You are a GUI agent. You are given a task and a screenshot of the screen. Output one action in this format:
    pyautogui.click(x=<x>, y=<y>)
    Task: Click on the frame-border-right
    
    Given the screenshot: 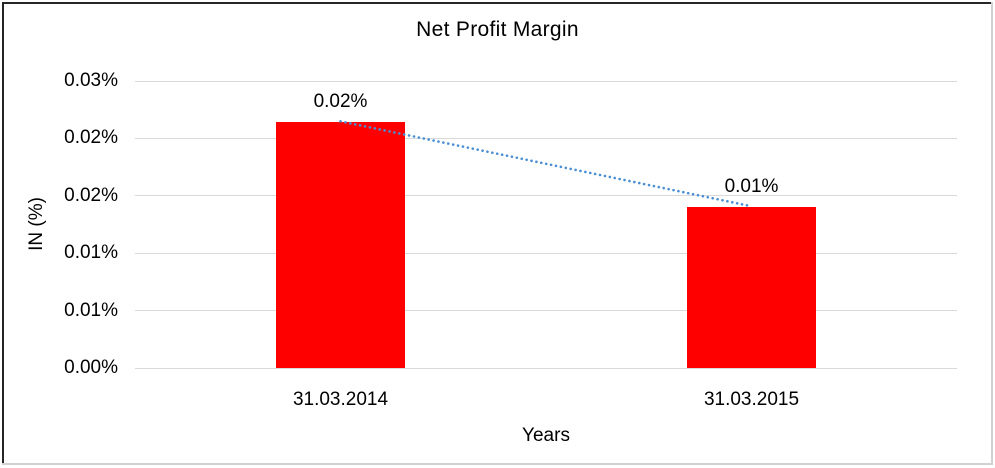 What is the action you would take?
    pyautogui.click(x=992, y=233)
    